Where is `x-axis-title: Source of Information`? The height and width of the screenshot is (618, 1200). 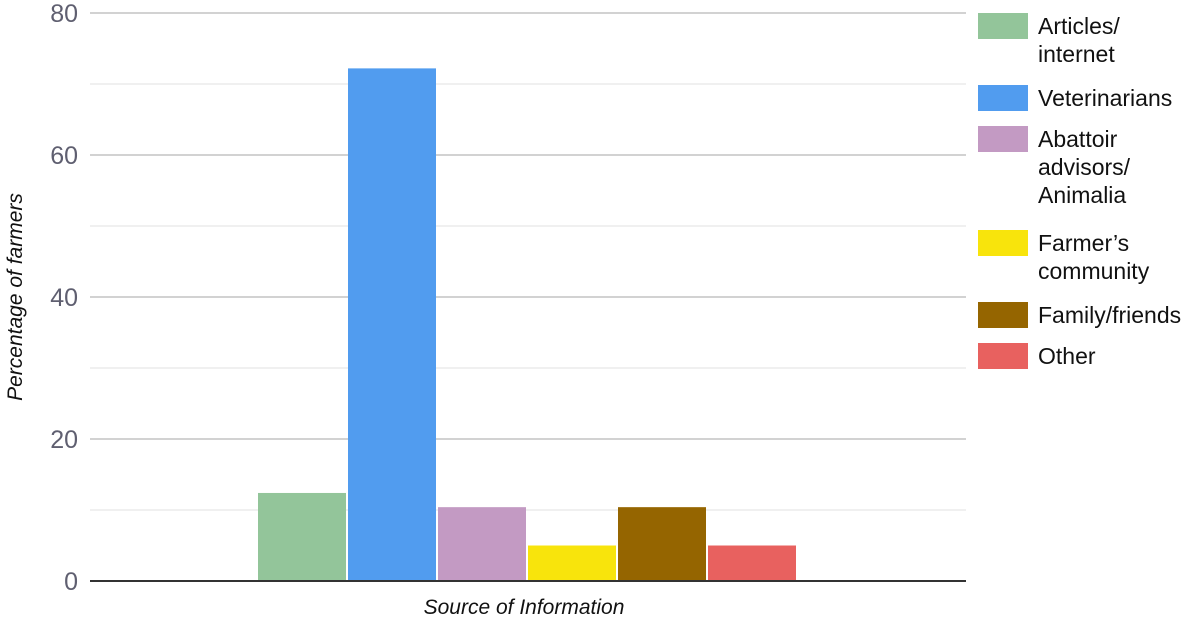 x-axis-title: Source of Information is located at coordinates (524, 607).